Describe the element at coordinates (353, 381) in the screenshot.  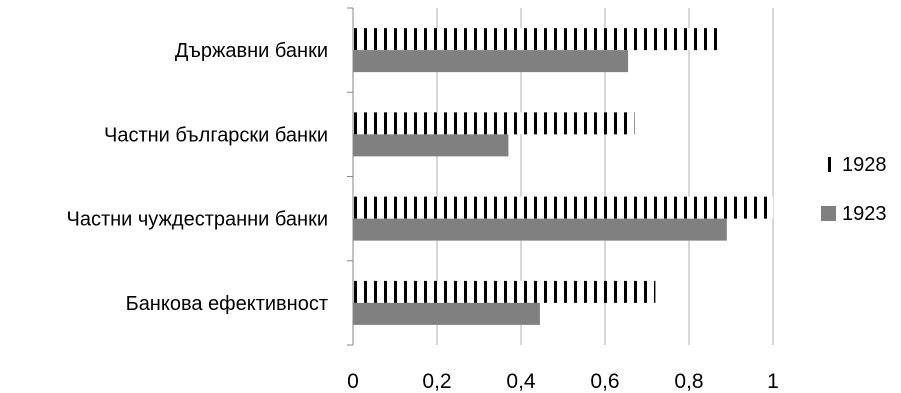
I see `x-tick-label: 0` at that location.